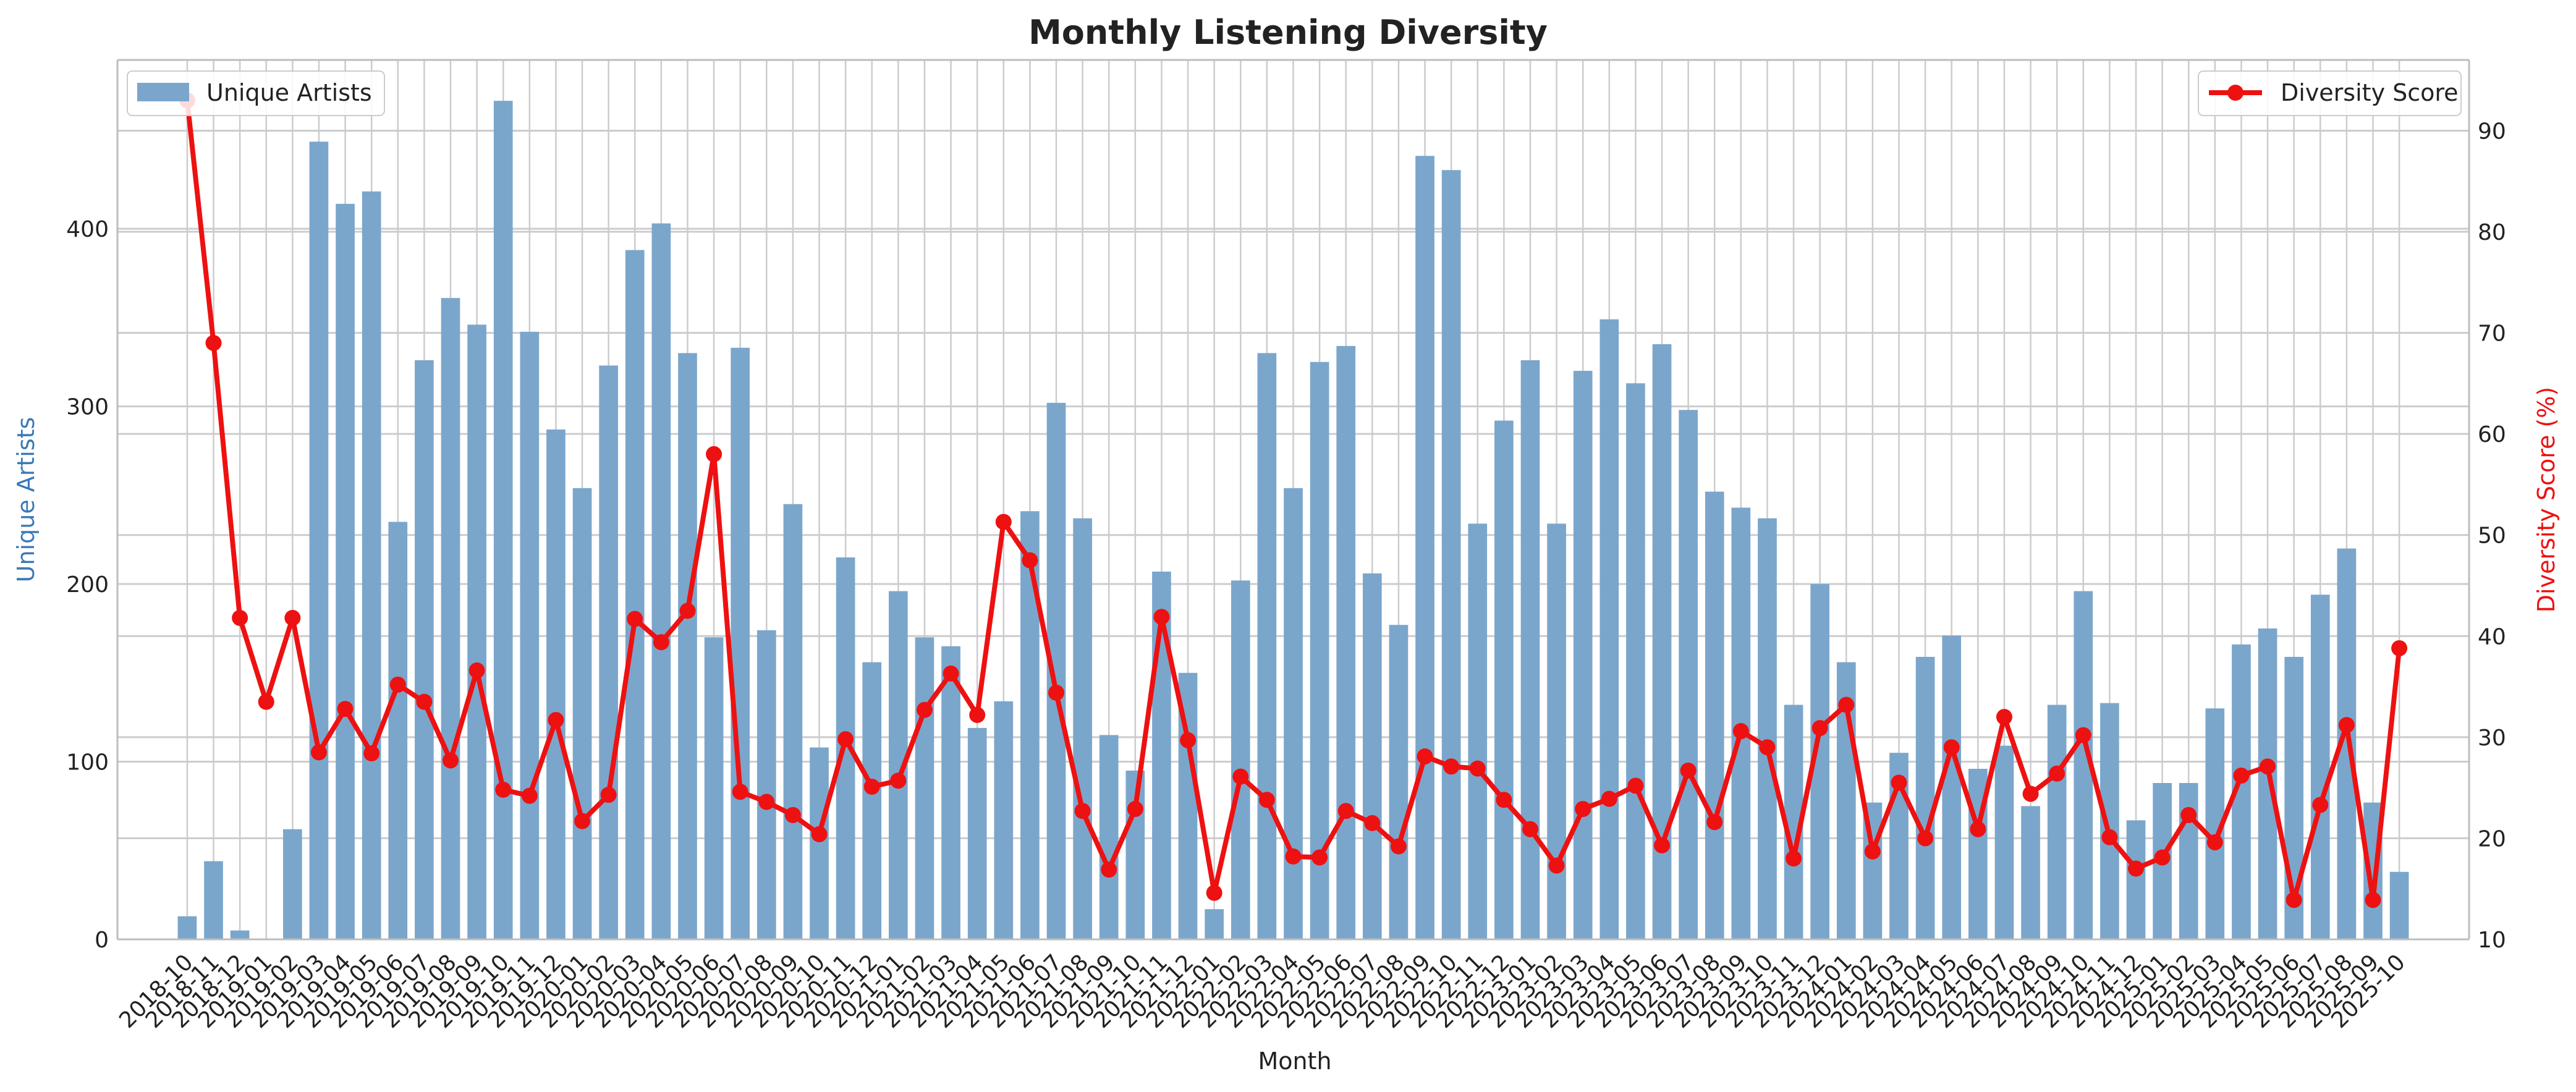  What do you see at coordinates (2546, 499) in the screenshot?
I see `y2-axis-title: Diversity Score (%)` at bounding box center [2546, 499].